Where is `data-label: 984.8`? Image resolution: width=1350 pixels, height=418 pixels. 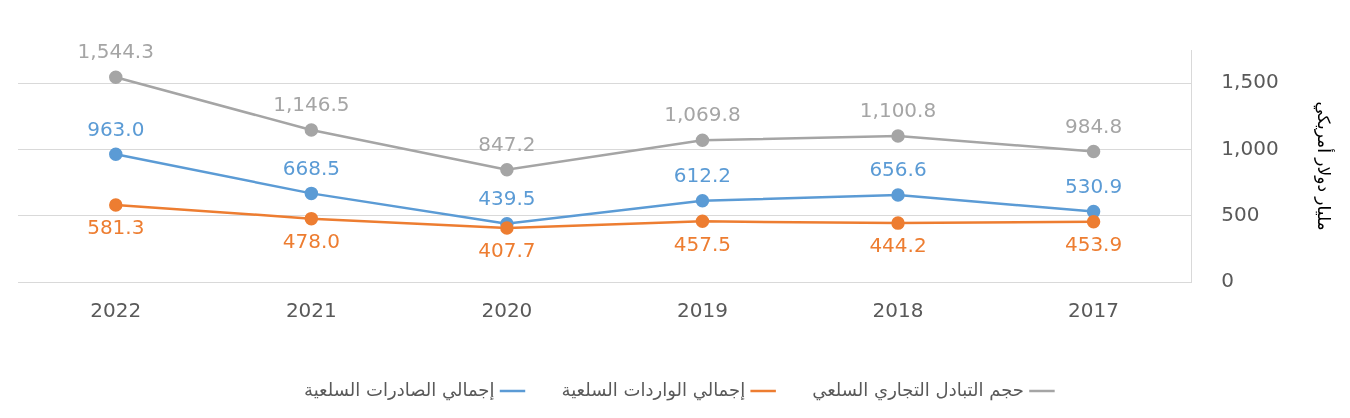
data-label: 984.8 is located at coordinates (1093, 125).